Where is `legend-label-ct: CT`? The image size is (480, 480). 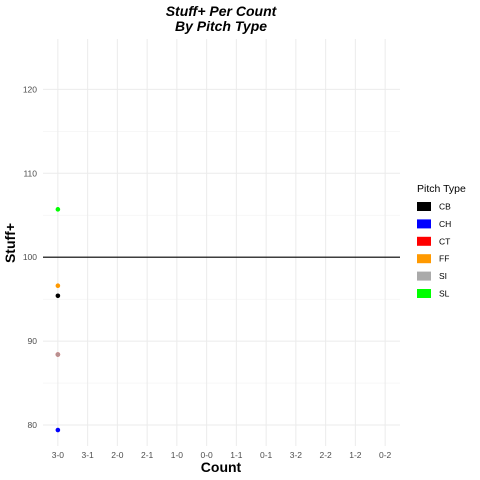
legend-label-ct: CT is located at coordinates (444, 241).